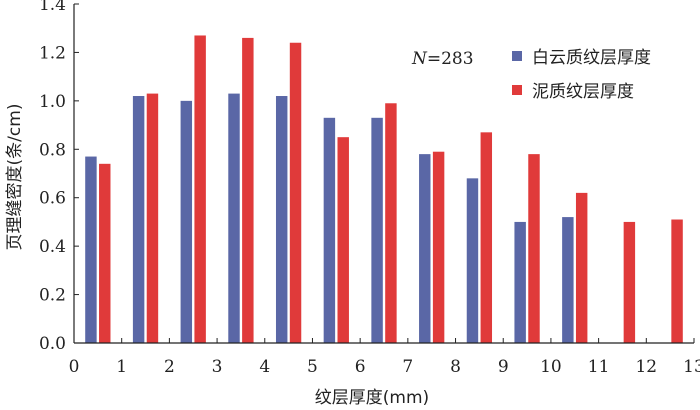  What do you see at coordinates (52, 7) in the screenshot?
I see `y-tick-label: 1.4` at bounding box center [52, 7].